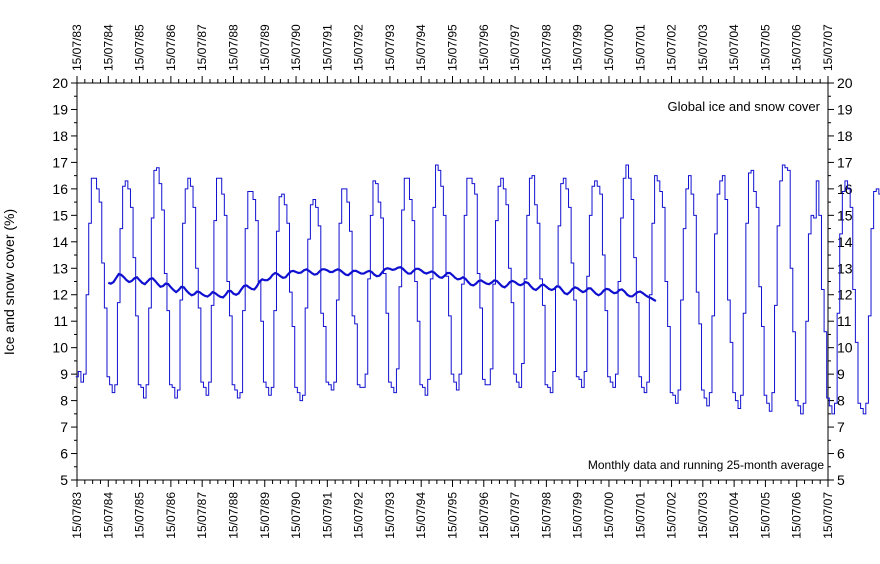  I want to click on y-tick-label: 16, so click(60, 189).